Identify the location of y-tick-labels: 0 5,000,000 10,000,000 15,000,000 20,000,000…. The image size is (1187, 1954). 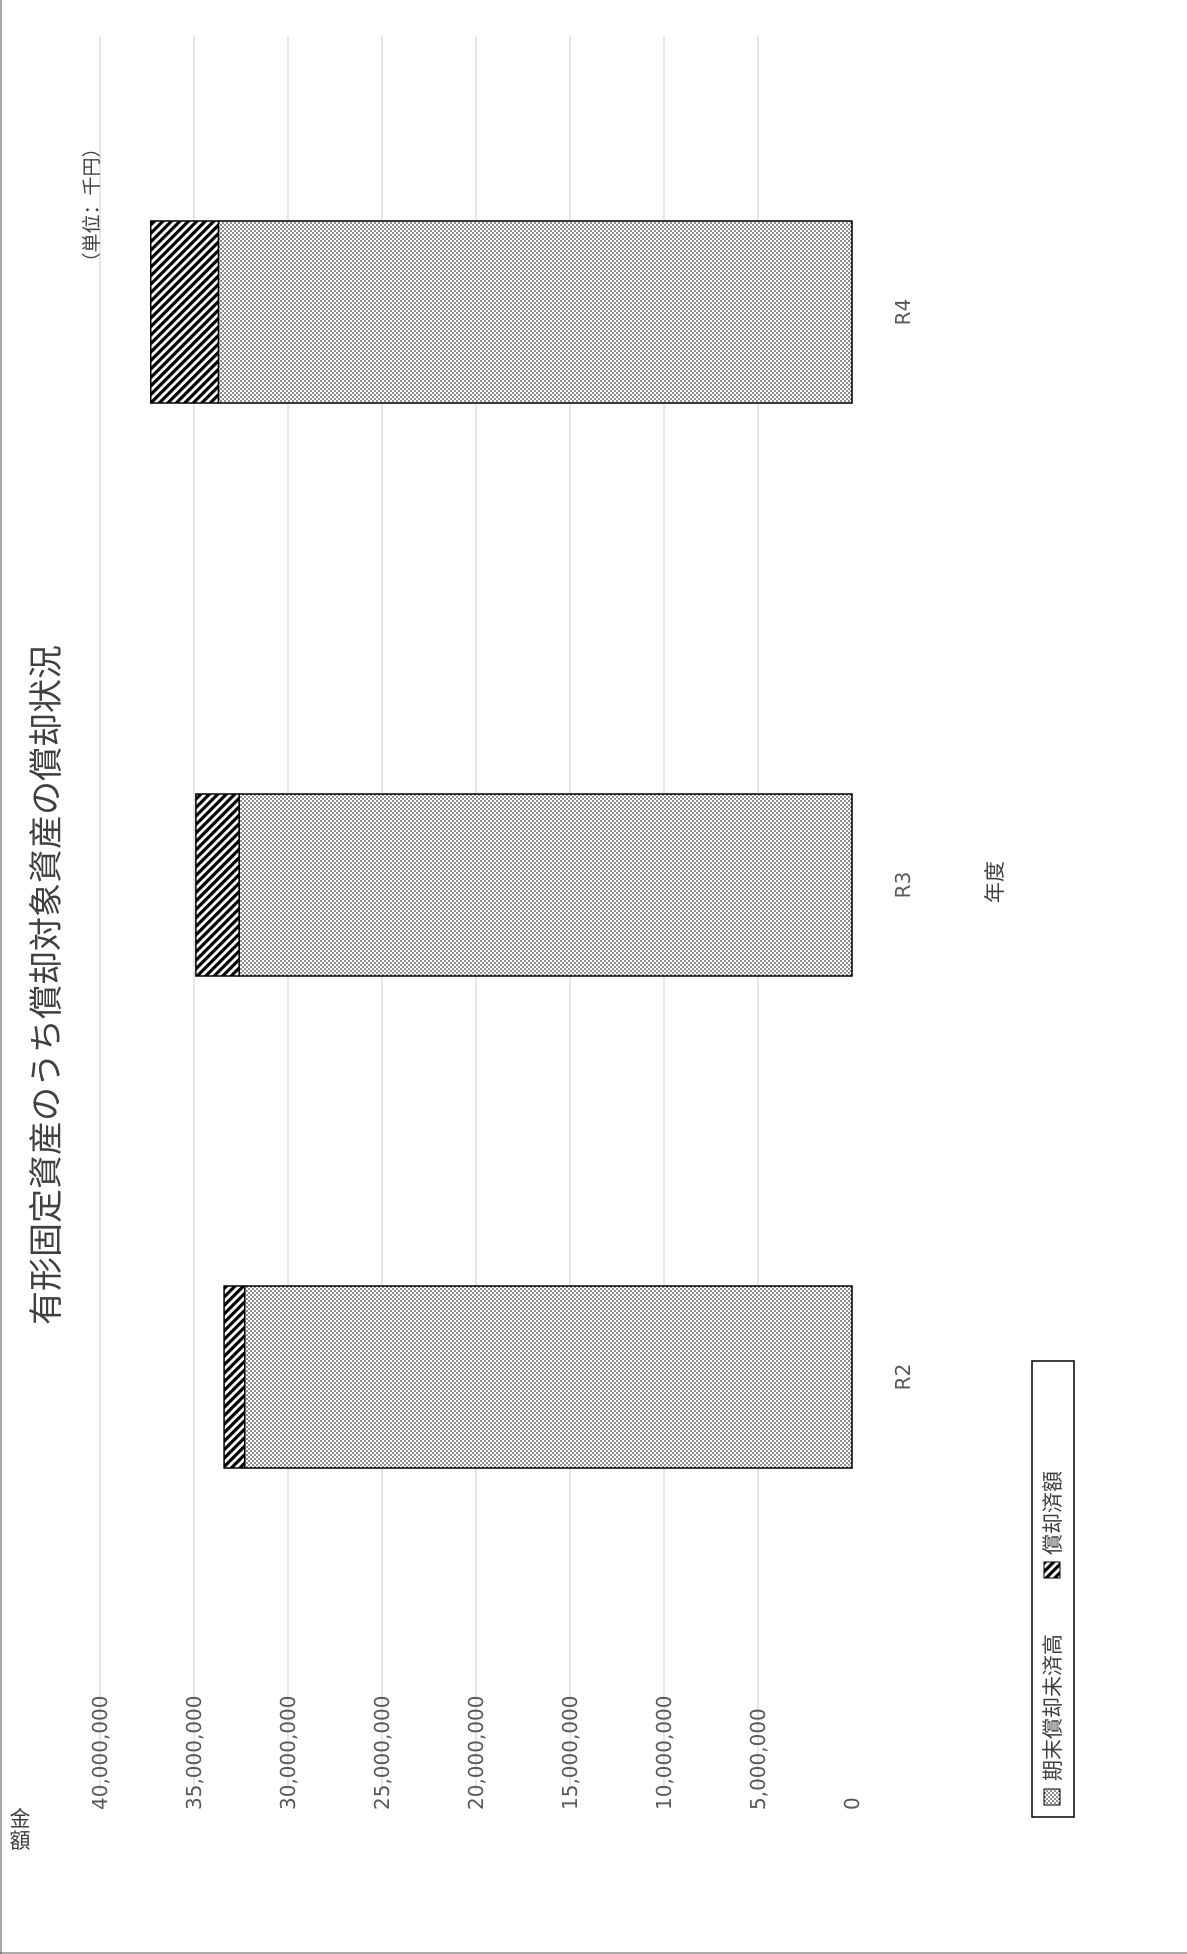
(476, 1752).